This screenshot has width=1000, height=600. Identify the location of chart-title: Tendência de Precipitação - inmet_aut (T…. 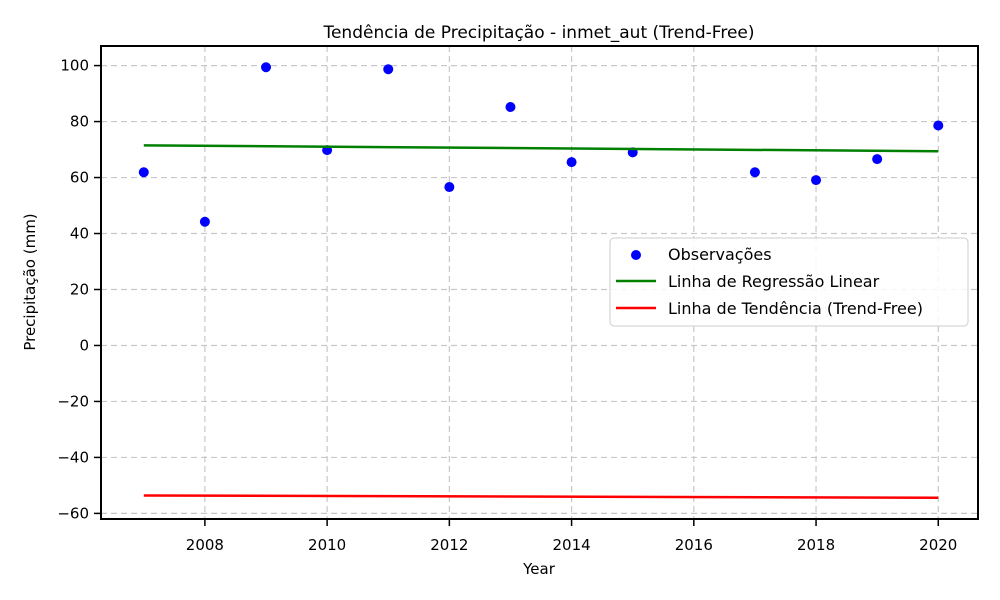
(538, 33).